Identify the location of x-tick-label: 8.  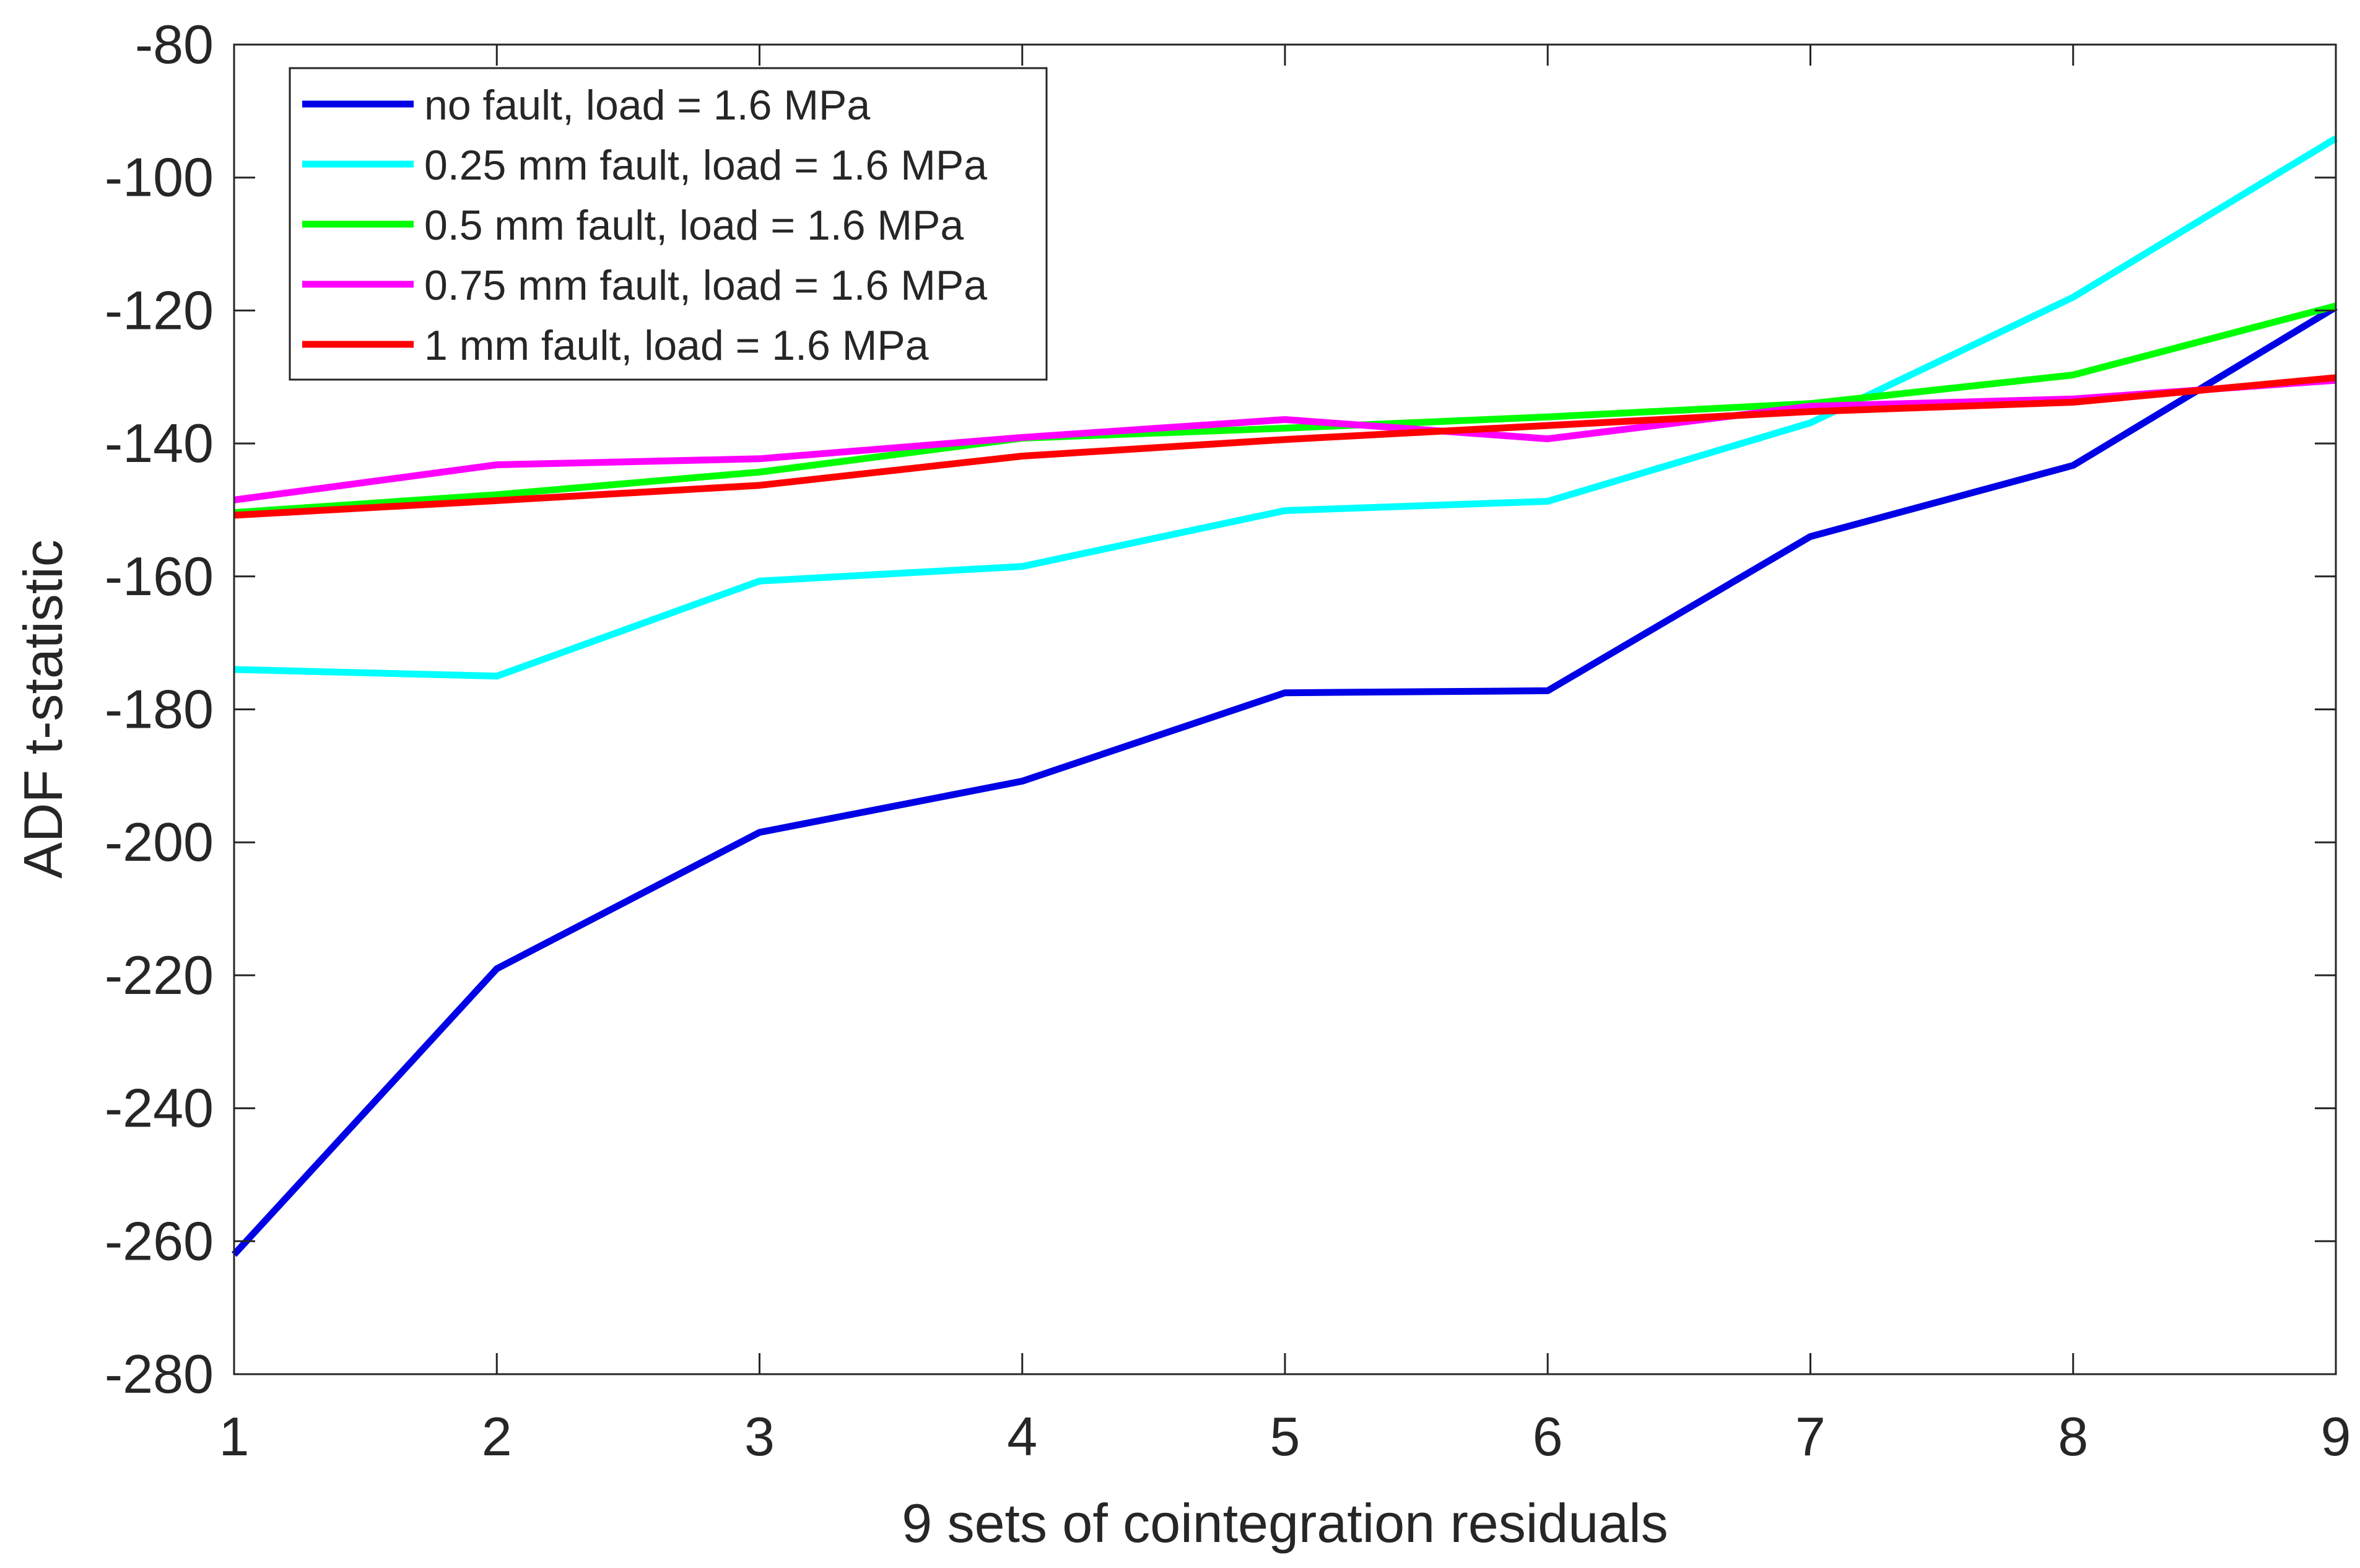
(2073, 1437).